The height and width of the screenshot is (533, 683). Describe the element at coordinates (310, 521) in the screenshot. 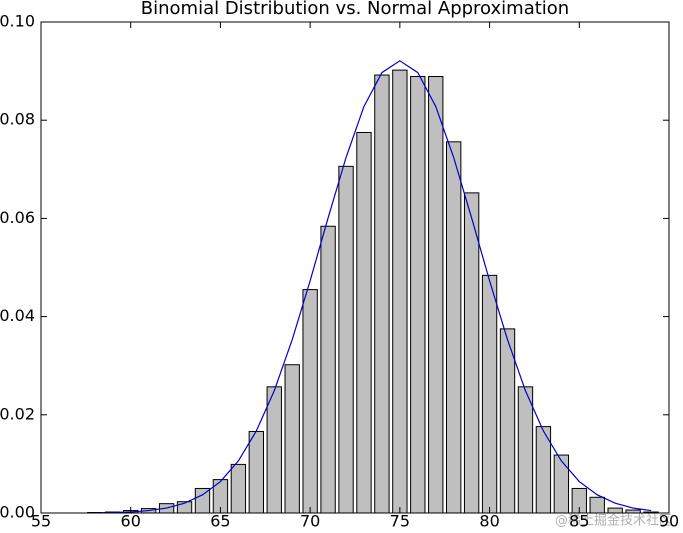

I see `x-tick-label: 70` at that location.